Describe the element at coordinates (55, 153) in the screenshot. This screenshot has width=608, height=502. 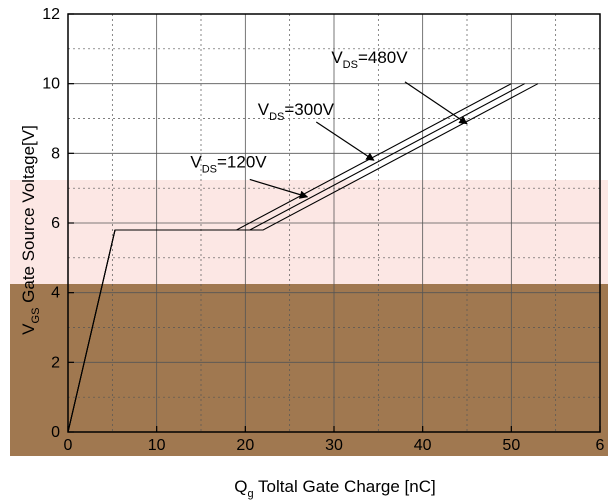
I see `y-tick-label: 8` at that location.